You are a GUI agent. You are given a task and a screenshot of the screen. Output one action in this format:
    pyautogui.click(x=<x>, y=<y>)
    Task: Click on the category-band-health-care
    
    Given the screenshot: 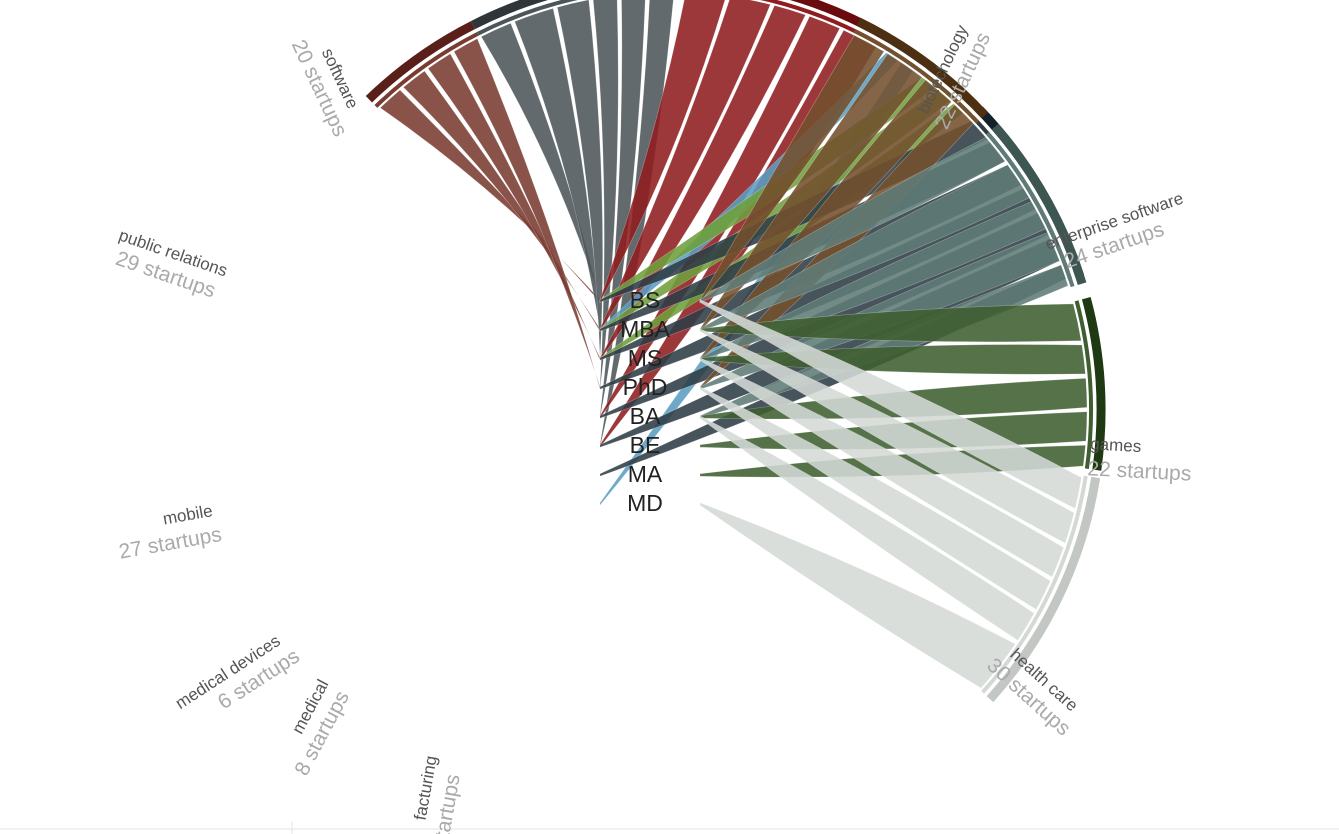 What is the action you would take?
    pyautogui.click(x=1043, y=589)
    